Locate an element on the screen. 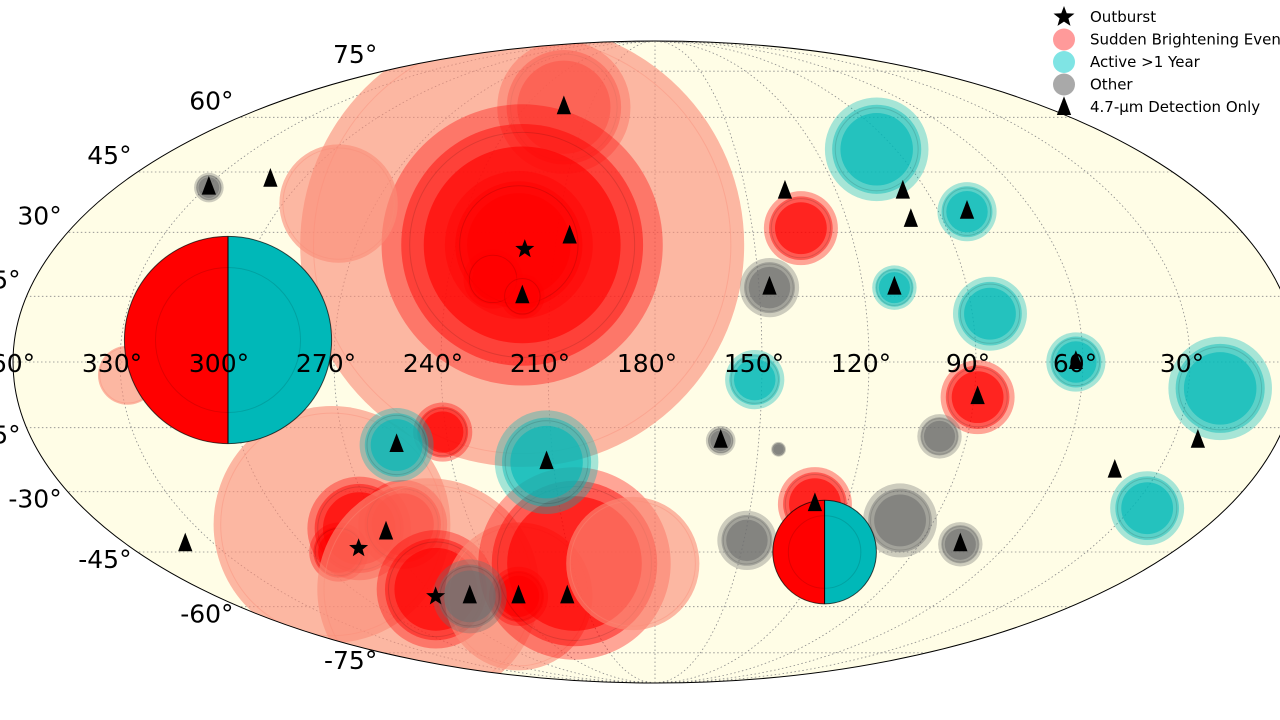 The image size is (1280, 720). legend-entry: 4.7-μm Detection Only is located at coordinates (1158, 106).